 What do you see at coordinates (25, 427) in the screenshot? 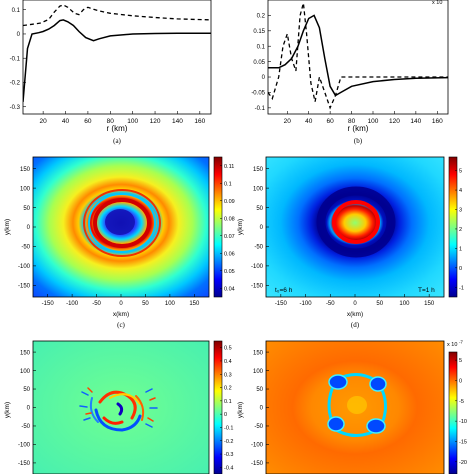
I see `panel-e-y-tick-label: -50` at bounding box center [25, 427].